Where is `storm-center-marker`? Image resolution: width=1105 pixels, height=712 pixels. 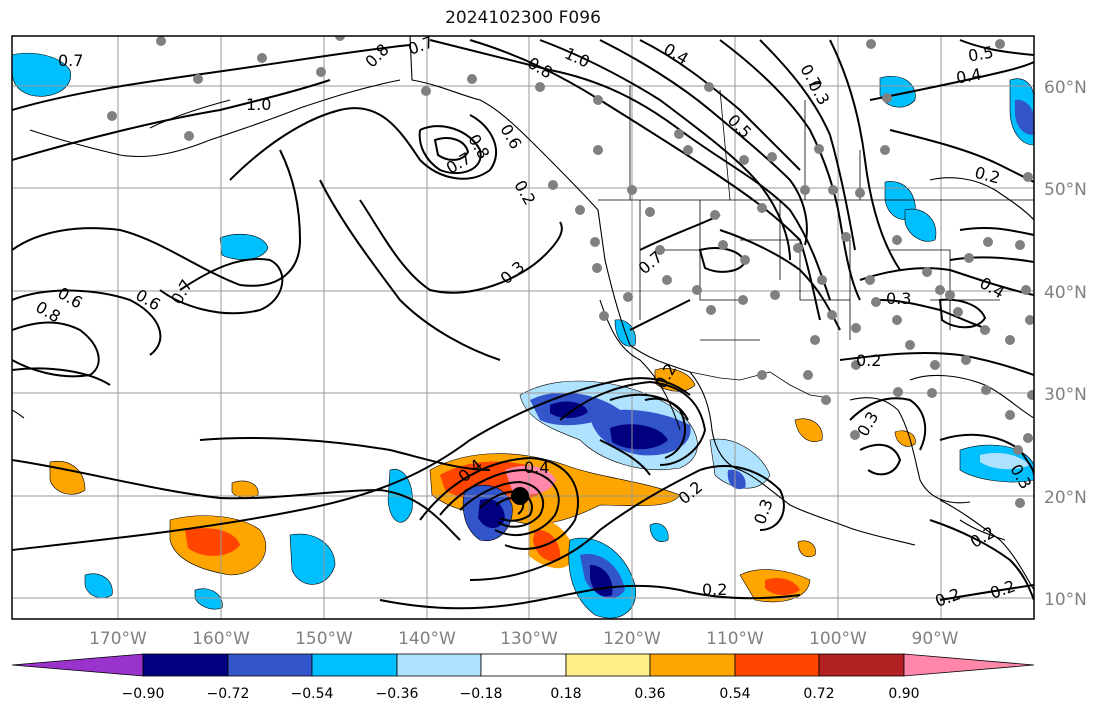
storm-center-marker is located at coordinates (520, 496).